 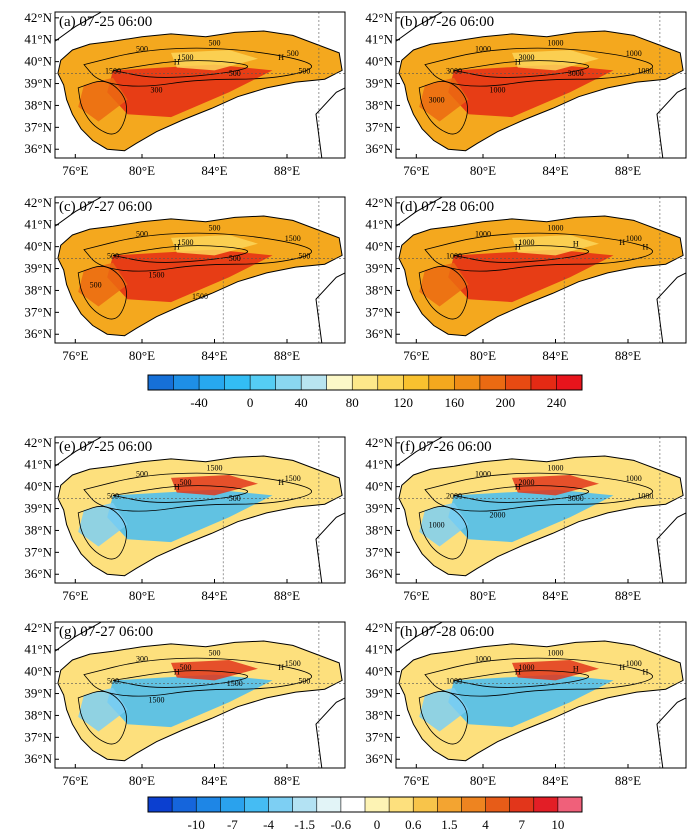 I want to click on colorbar-tick-label: 0.6, so click(x=413, y=824).